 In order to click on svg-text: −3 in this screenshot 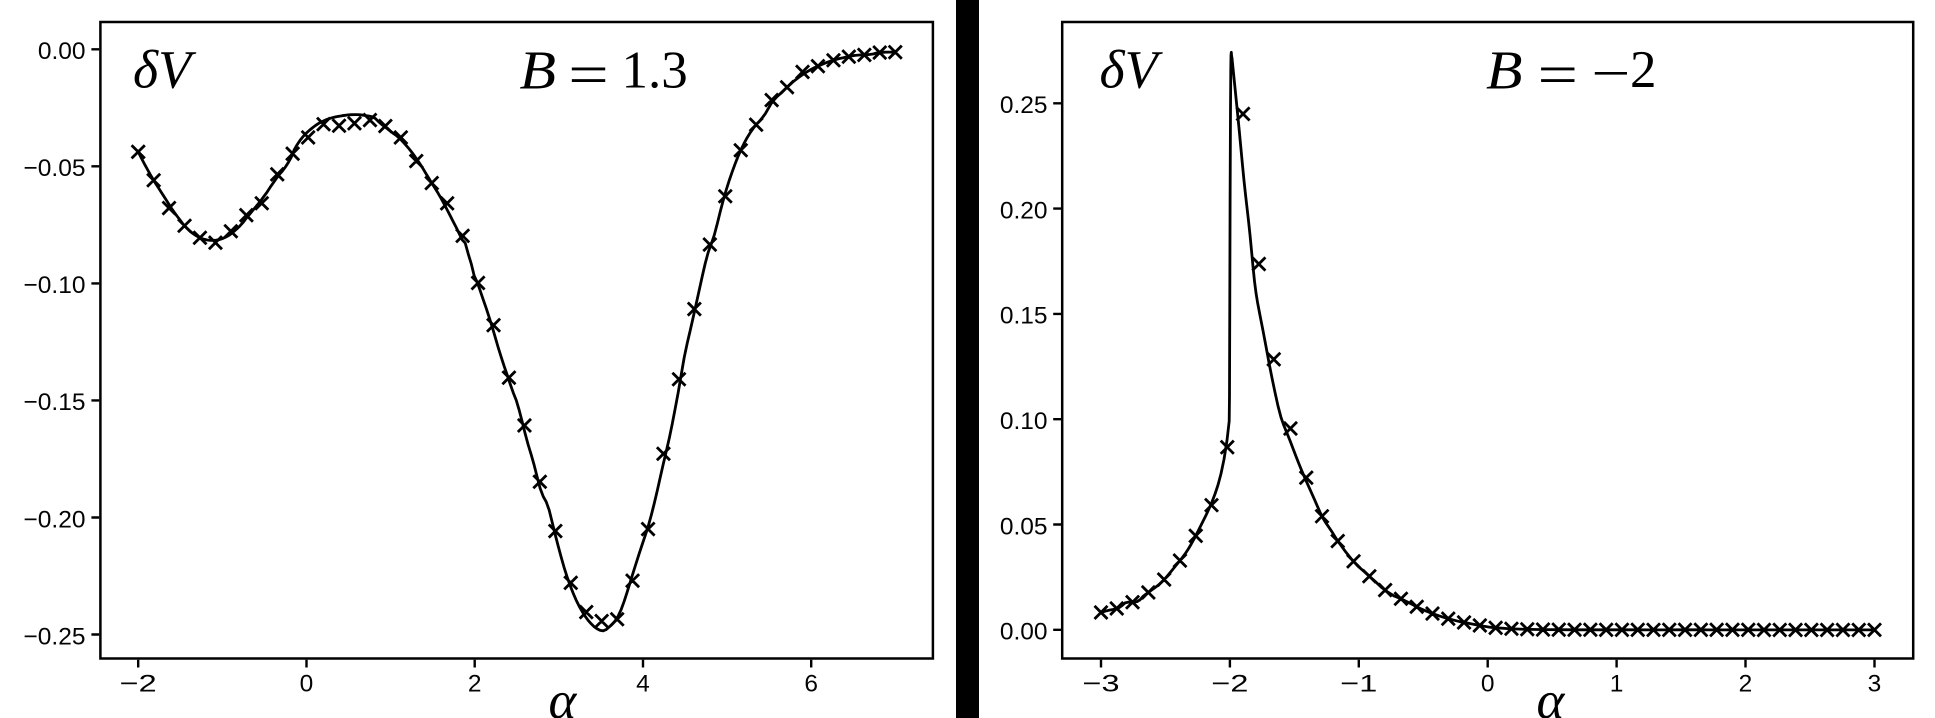, I will do `click(1101, 684)`.